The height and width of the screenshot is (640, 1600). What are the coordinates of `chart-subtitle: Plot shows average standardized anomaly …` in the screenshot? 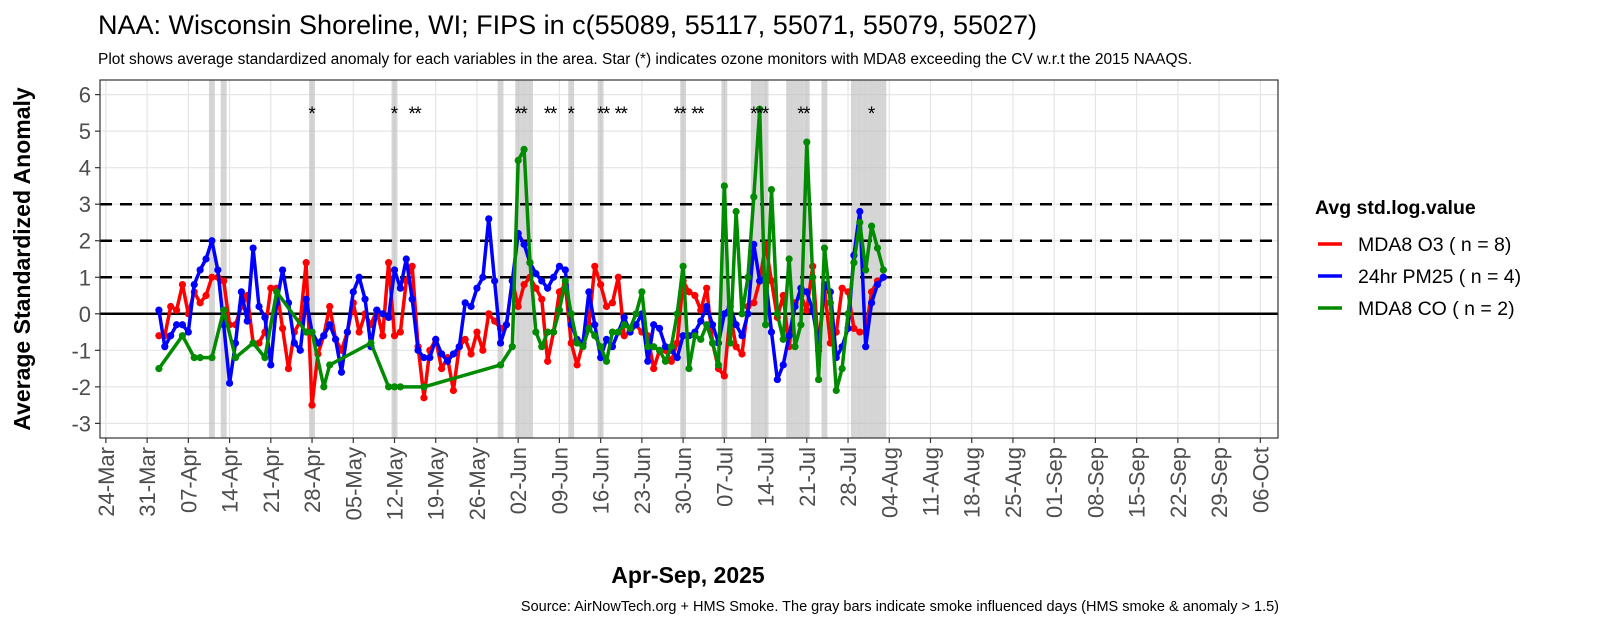 It's located at (645, 59).